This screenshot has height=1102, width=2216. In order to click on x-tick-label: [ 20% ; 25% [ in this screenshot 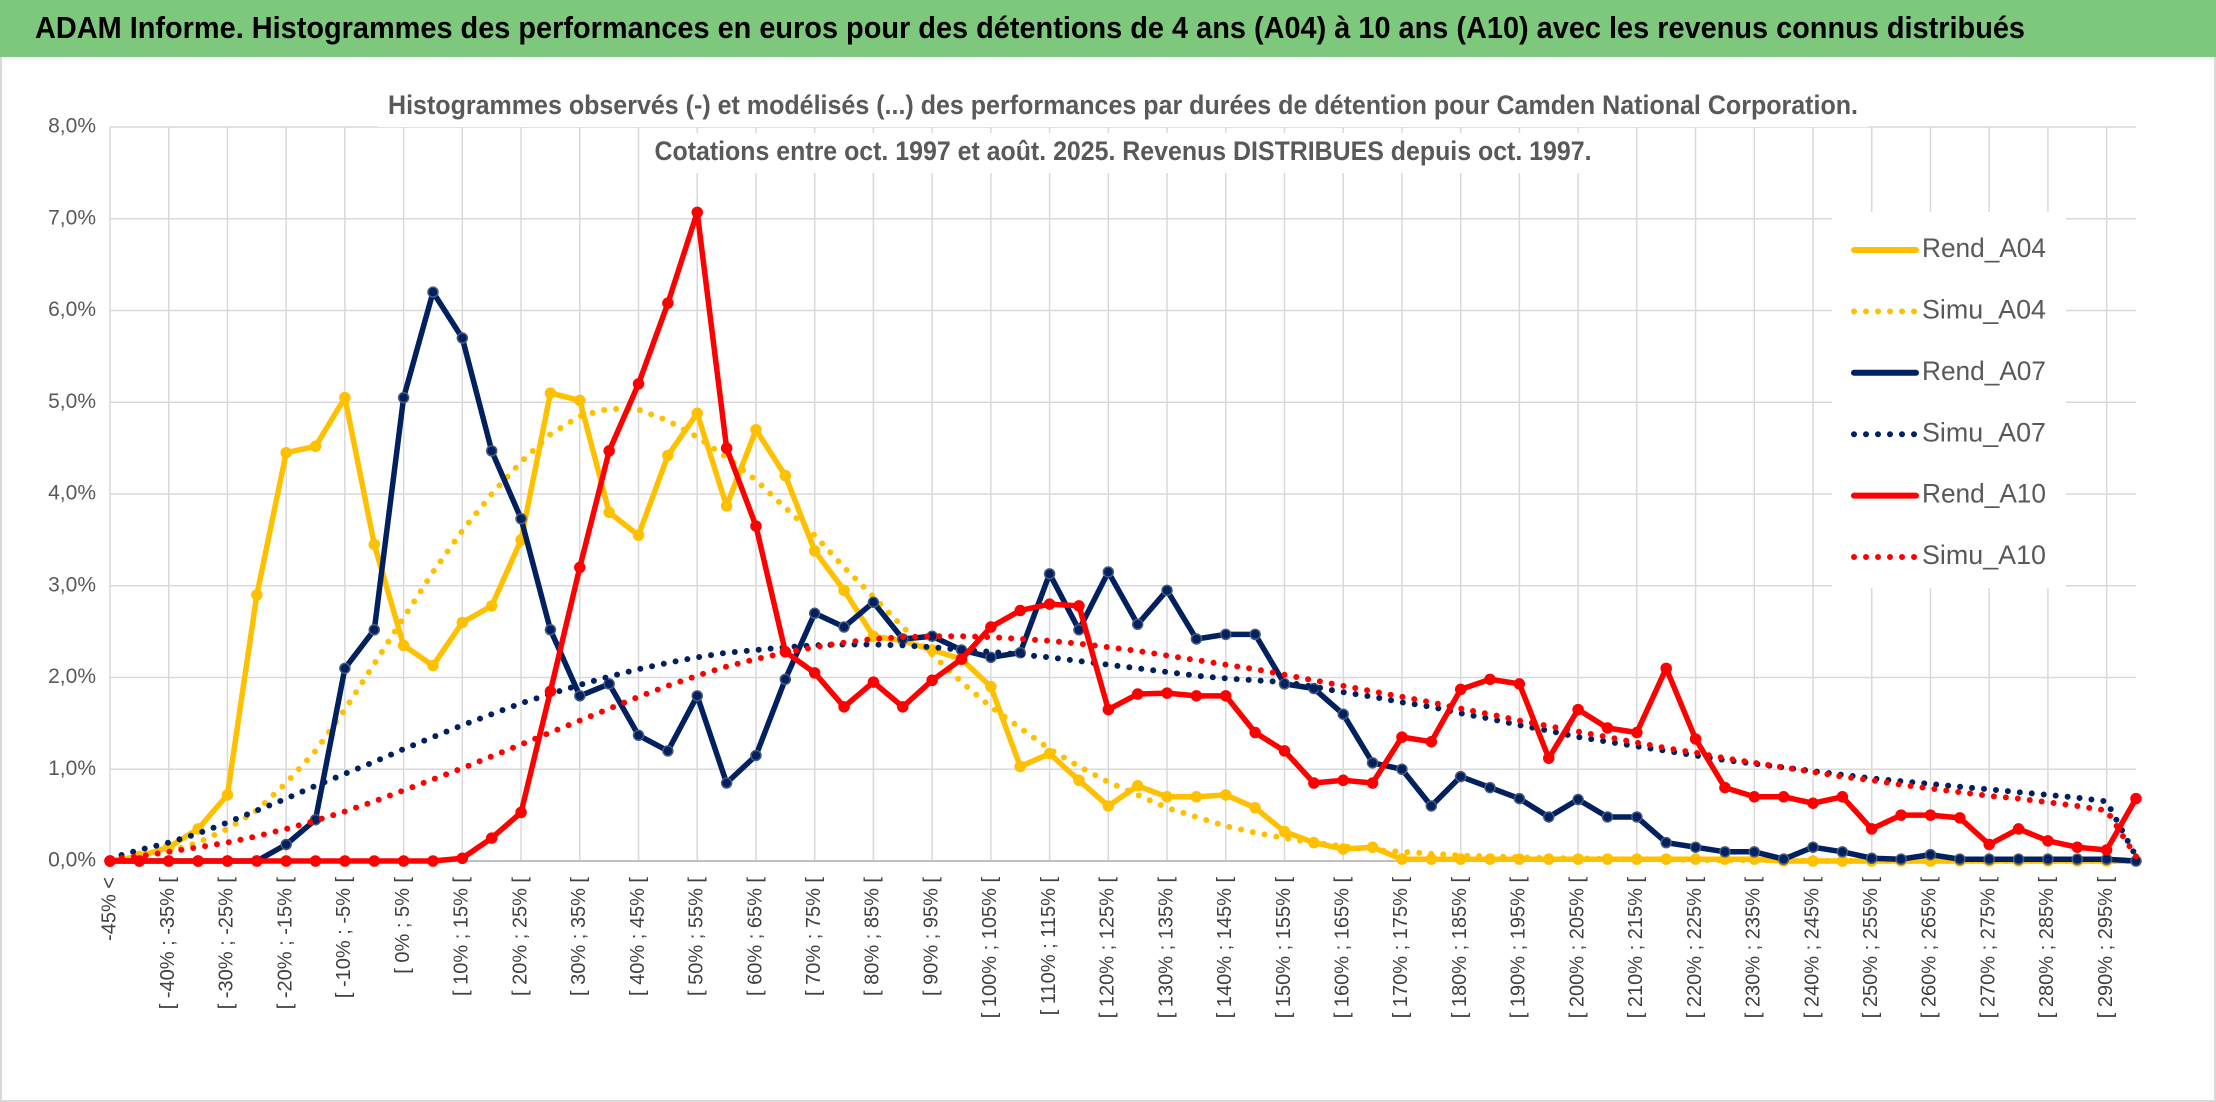, I will do `click(520, 936)`.